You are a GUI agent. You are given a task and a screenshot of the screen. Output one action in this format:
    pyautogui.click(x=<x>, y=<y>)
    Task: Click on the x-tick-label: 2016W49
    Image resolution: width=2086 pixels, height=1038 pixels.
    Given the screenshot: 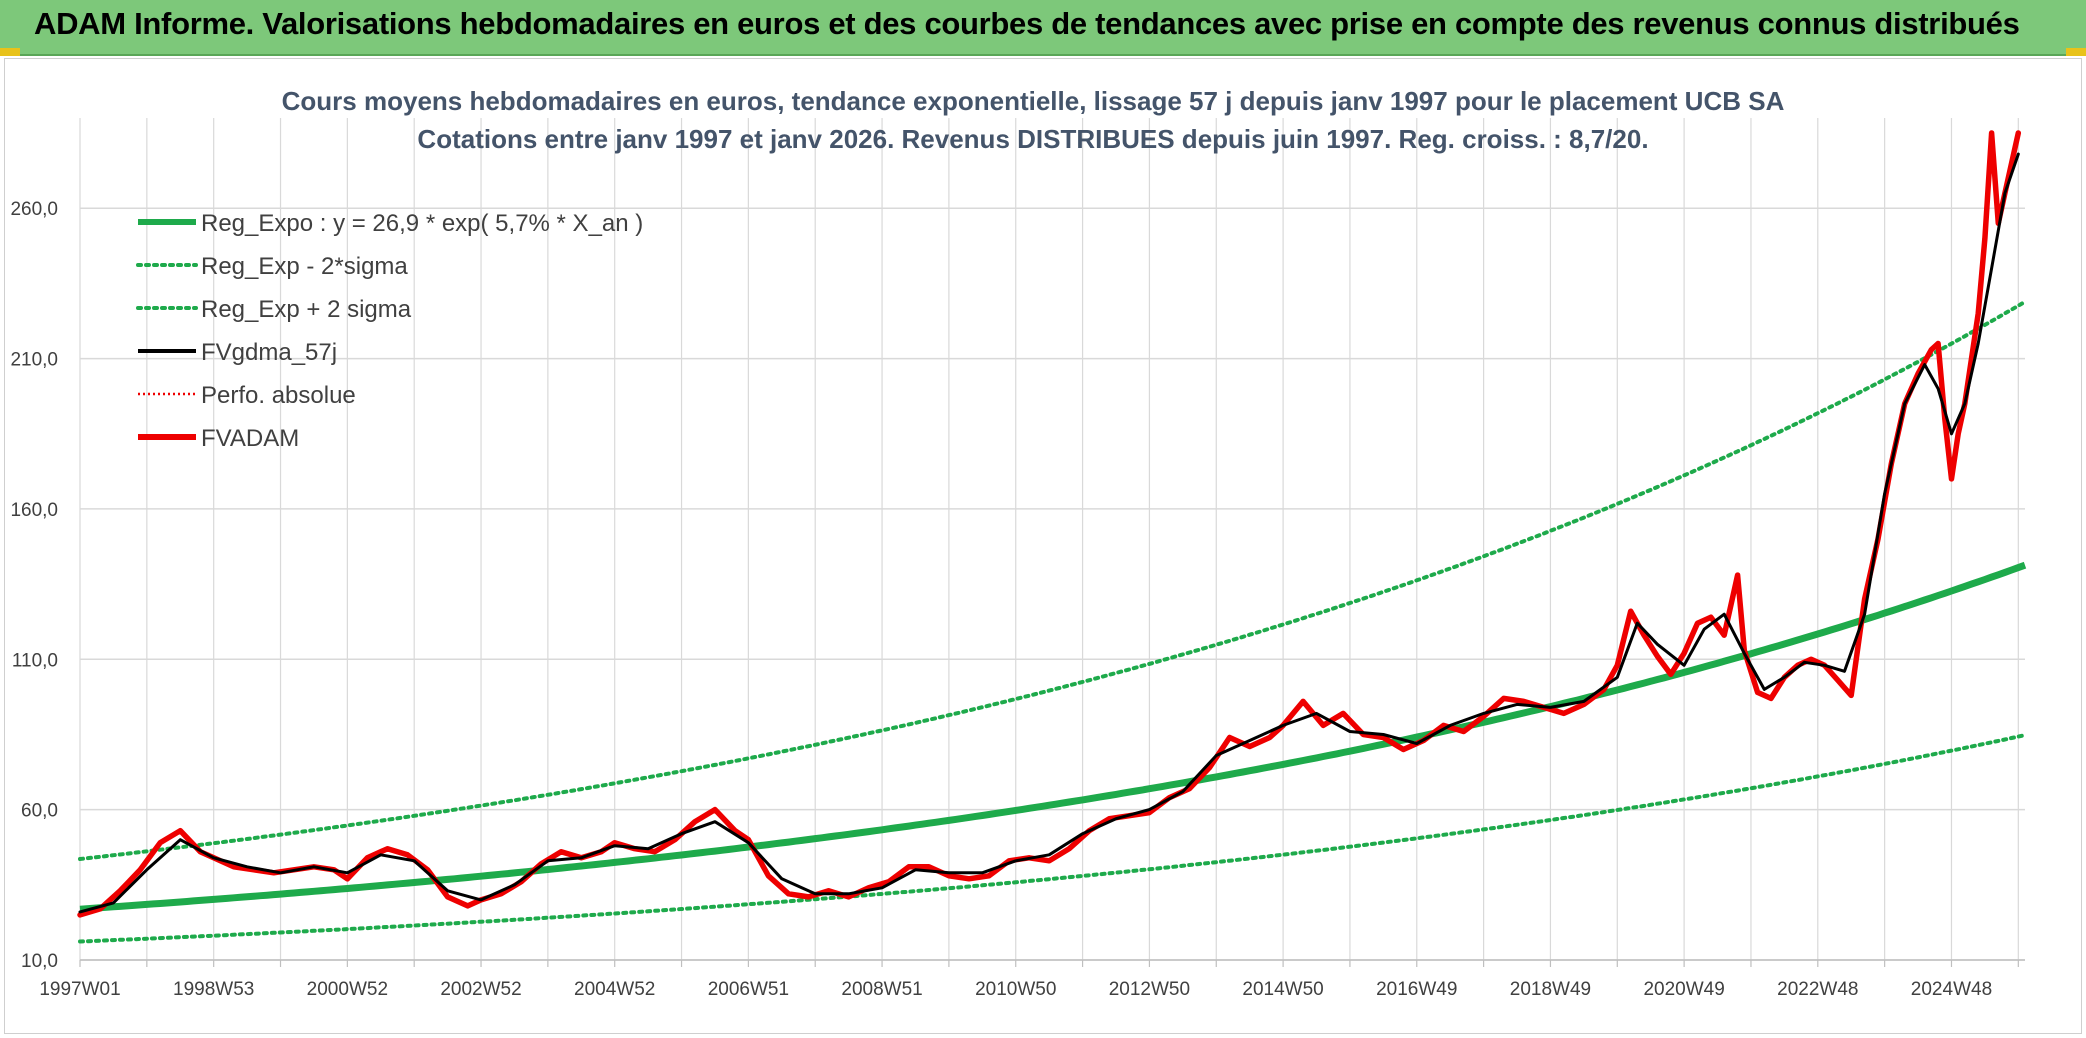 What is the action you would take?
    pyautogui.click(x=1416, y=989)
    